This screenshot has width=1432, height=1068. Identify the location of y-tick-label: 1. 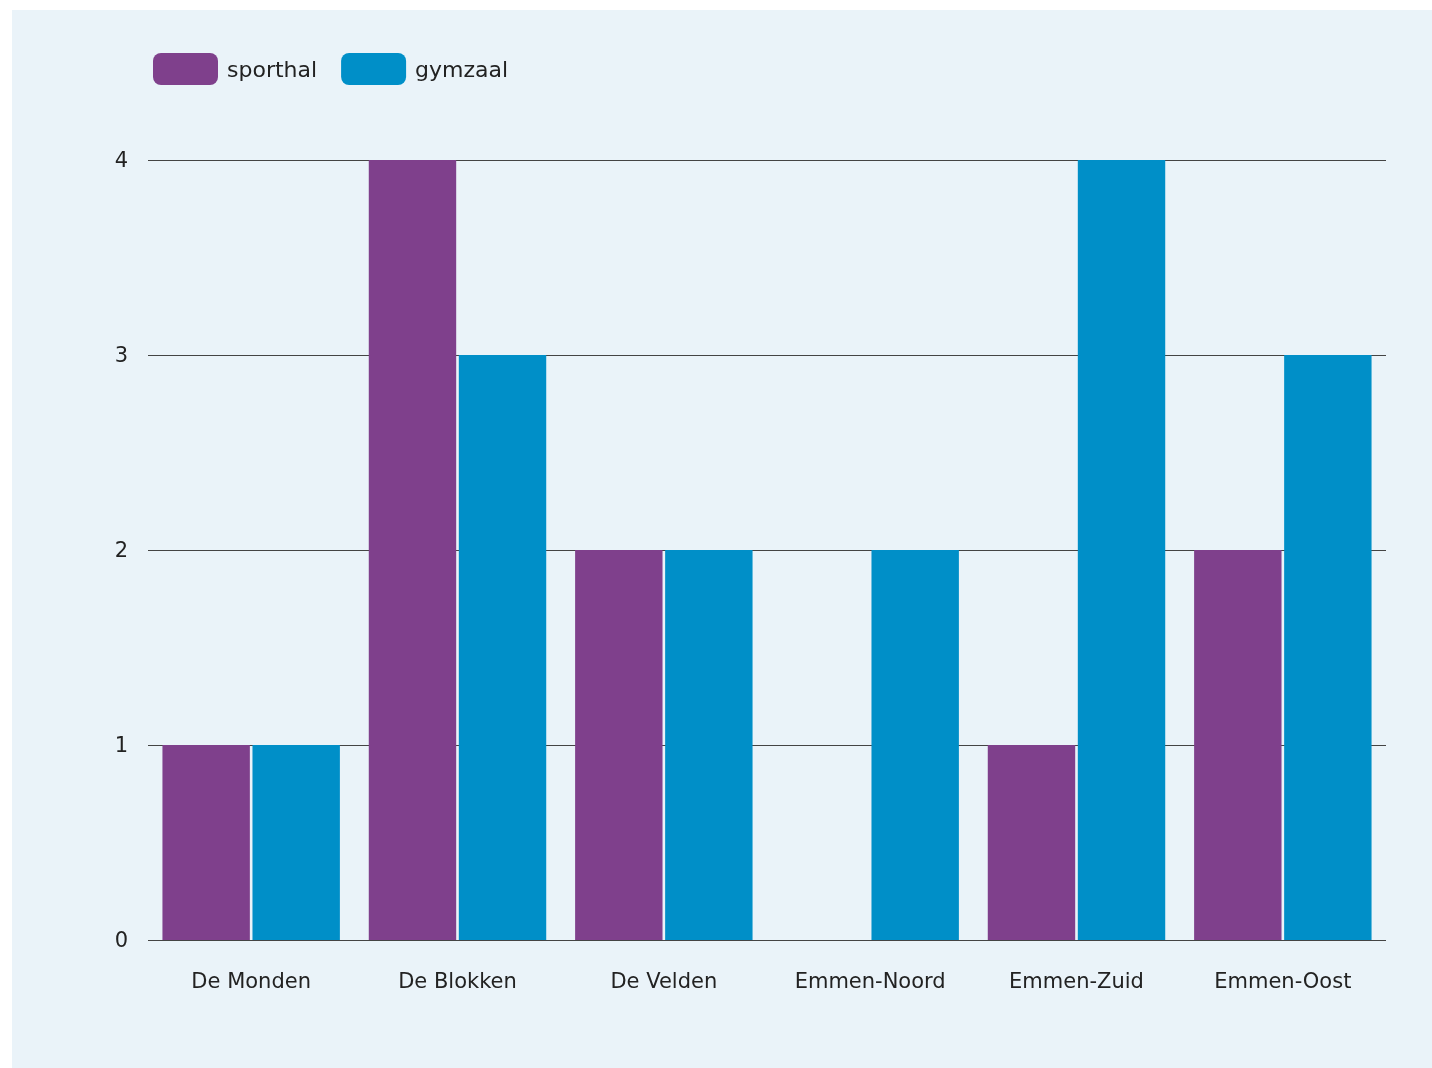
(121, 745).